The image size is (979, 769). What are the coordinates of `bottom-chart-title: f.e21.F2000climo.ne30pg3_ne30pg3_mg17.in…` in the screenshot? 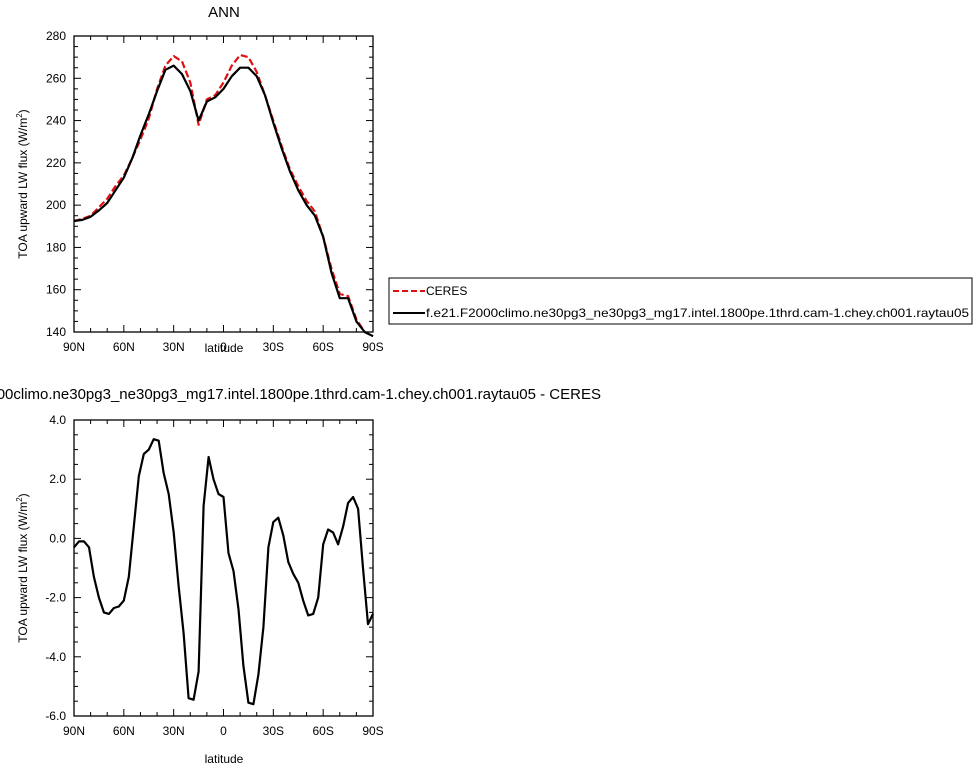 It's located at (300, 394).